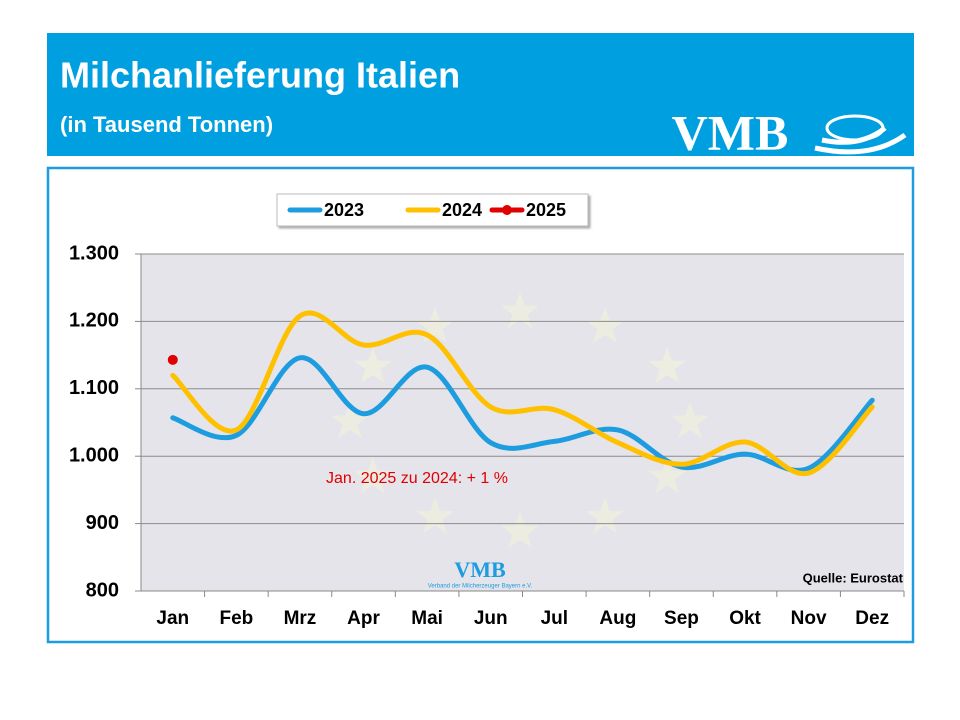  I want to click on title: Milchanlieferung Italien, so click(260, 75).